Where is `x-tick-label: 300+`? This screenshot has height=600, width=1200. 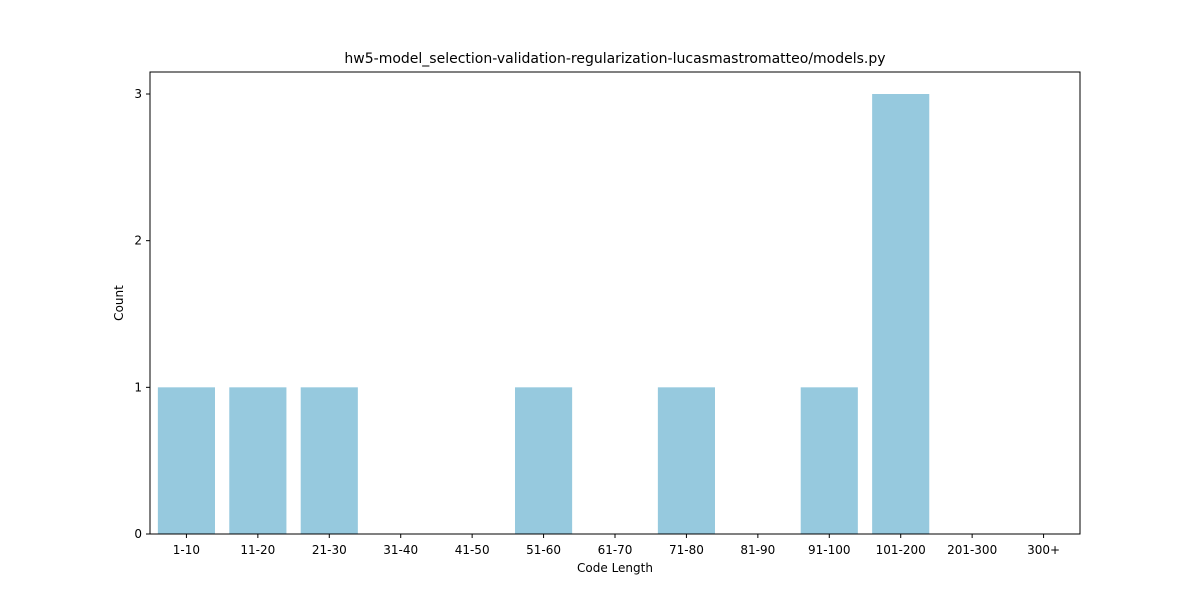 x-tick-label: 300+ is located at coordinates (1043, 550).